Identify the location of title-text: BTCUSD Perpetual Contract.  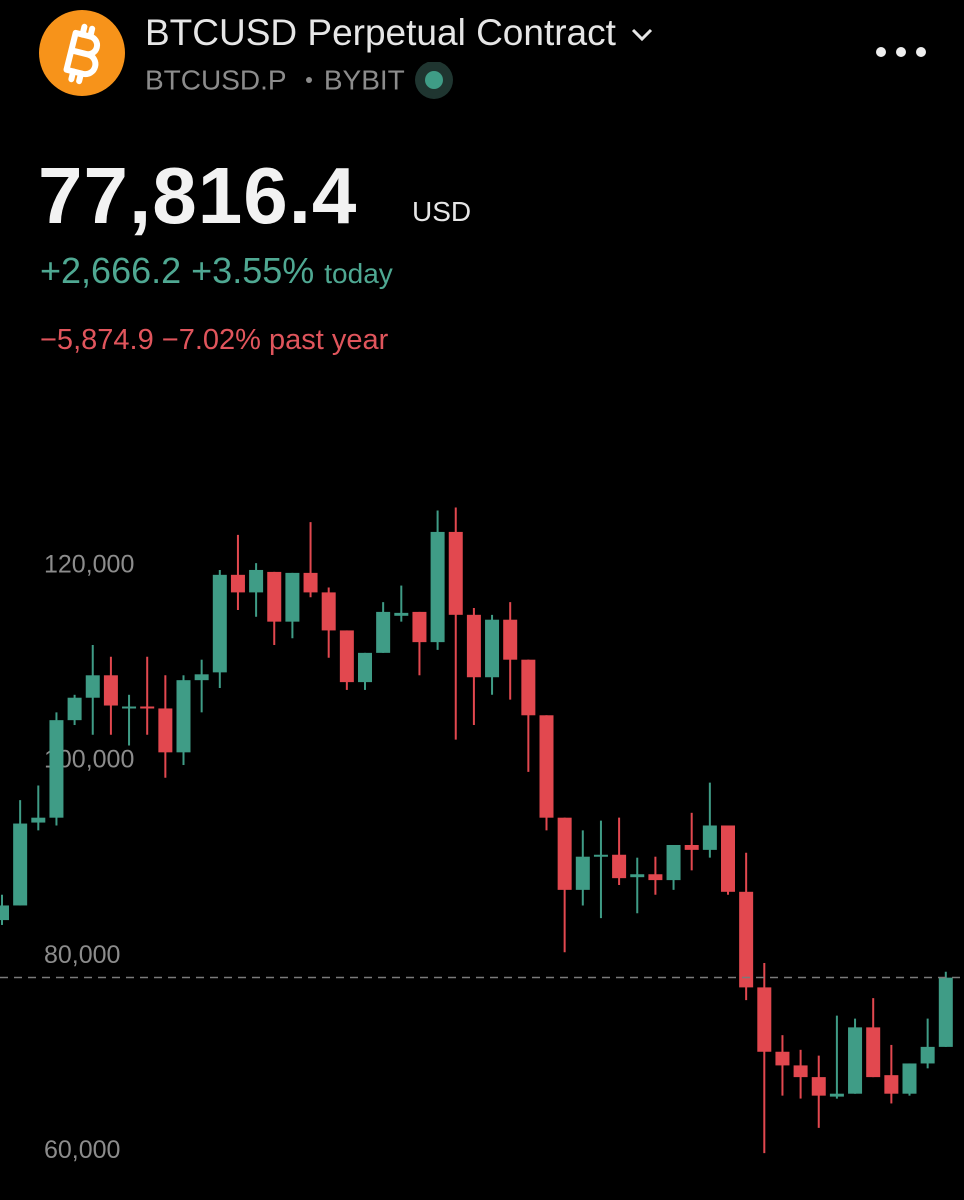
(380, 32).